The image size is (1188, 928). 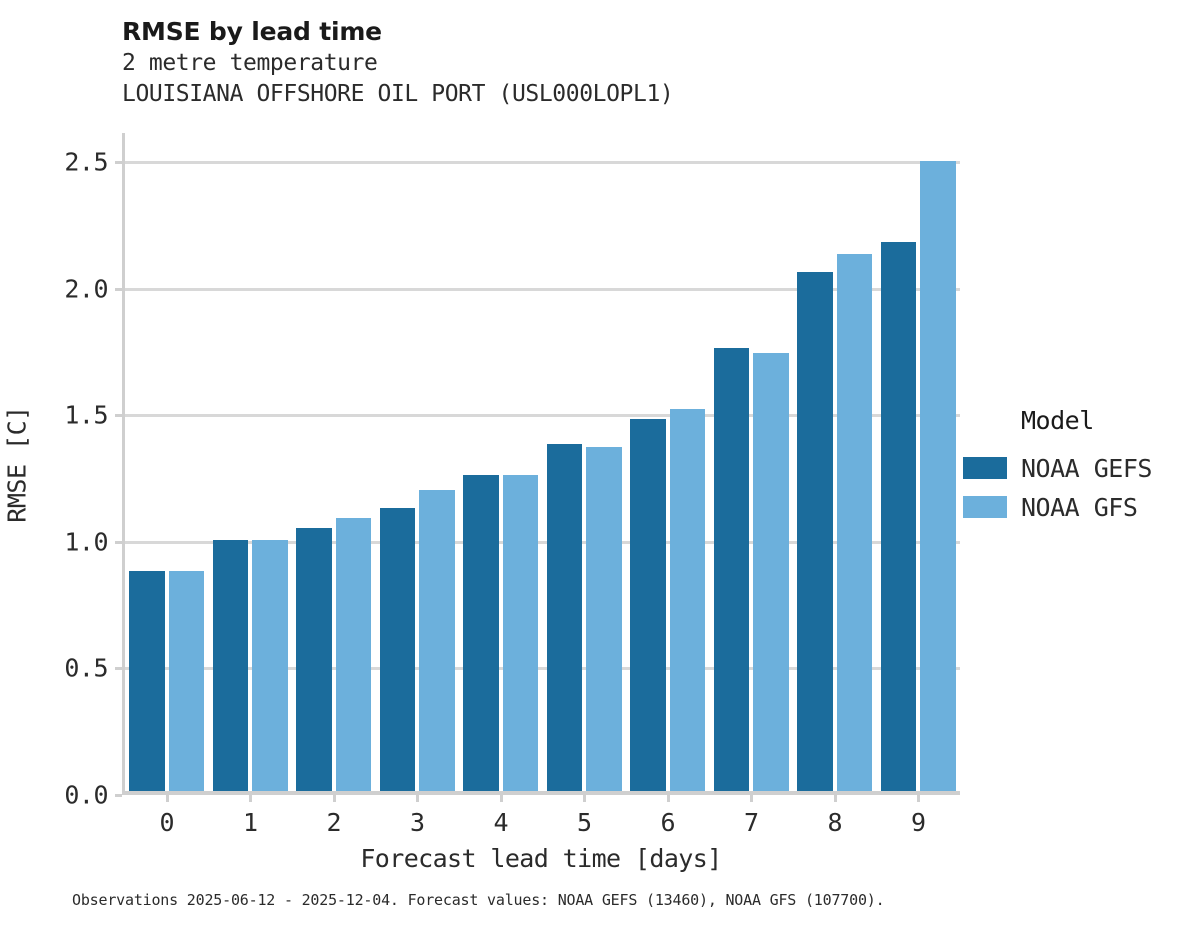 What do you see at coordinates (86, 795) in the screenshot?
I see `y-tick-label: 0.0` at bounding box center [86, 795].